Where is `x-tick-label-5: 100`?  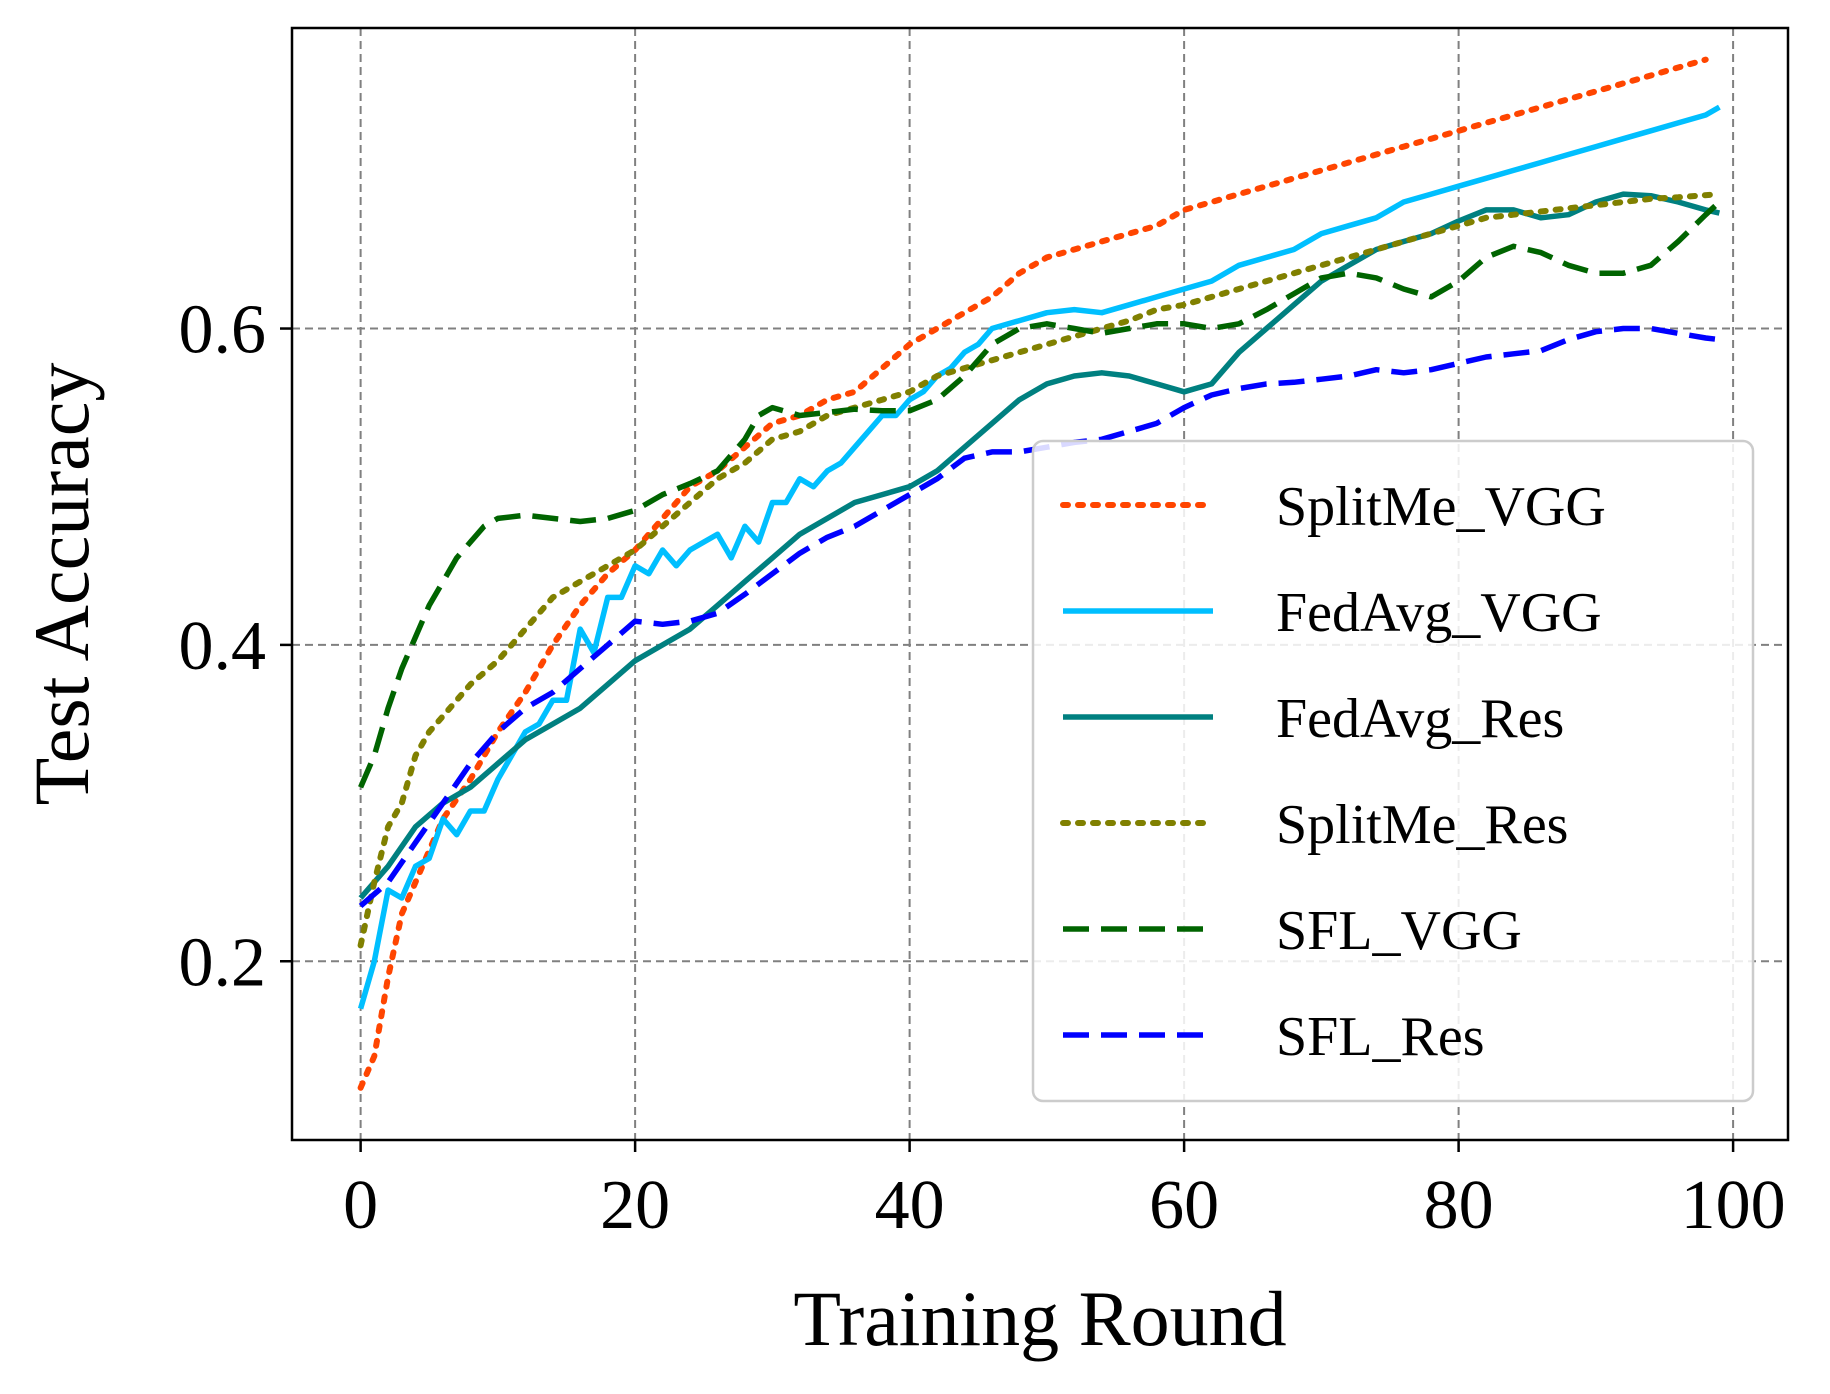 x-tick-label-5: 100 is located at coordinates (1733, 1205).